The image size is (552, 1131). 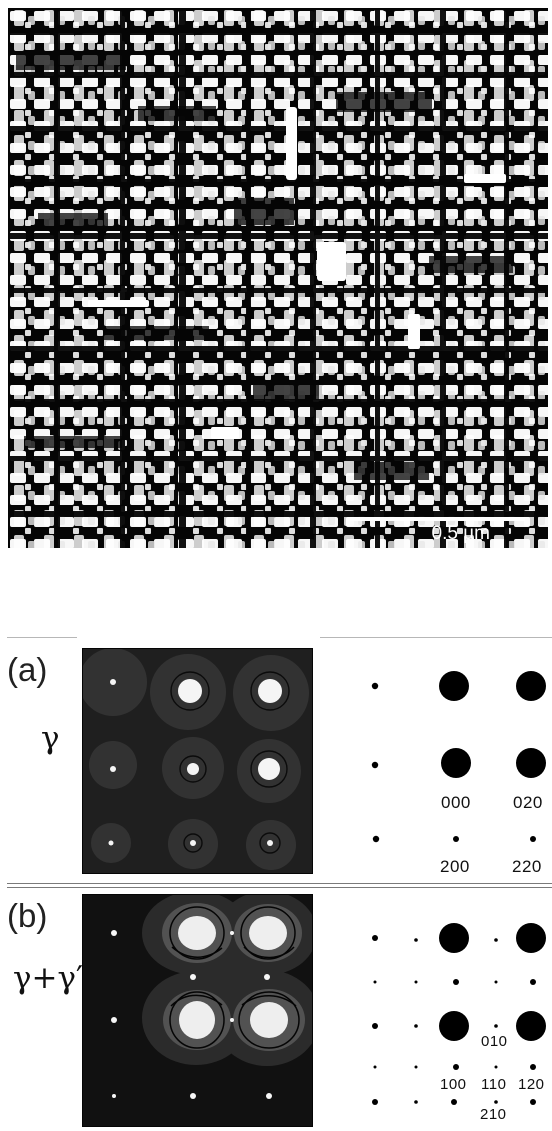 What do you see at coordinates (528, 802) in the screenshot?
I see `panel-a-index-020: 020` at bounding box center [528, 802].